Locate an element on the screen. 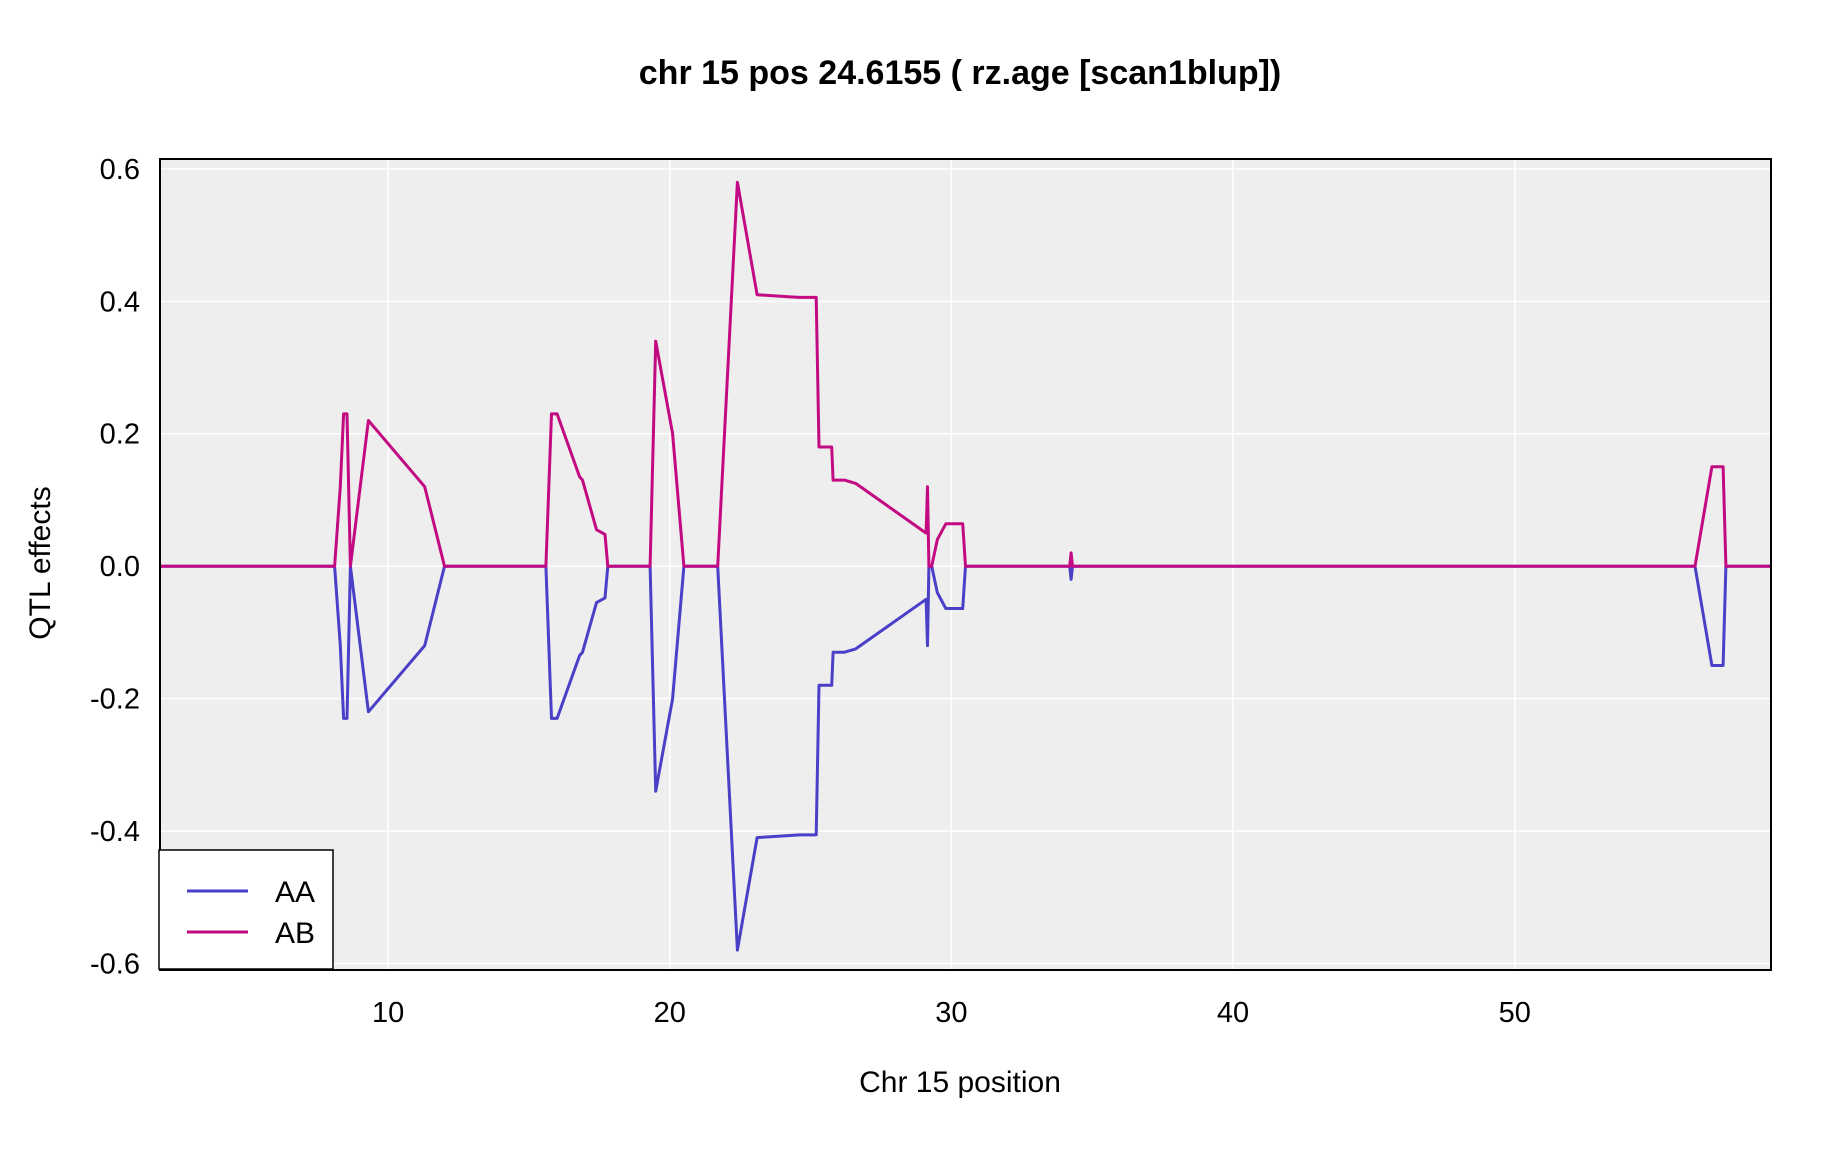 The width and height of the screenshot is (1824, 1152). x-tick-label: 30 is located at coordinates (951, 1013).